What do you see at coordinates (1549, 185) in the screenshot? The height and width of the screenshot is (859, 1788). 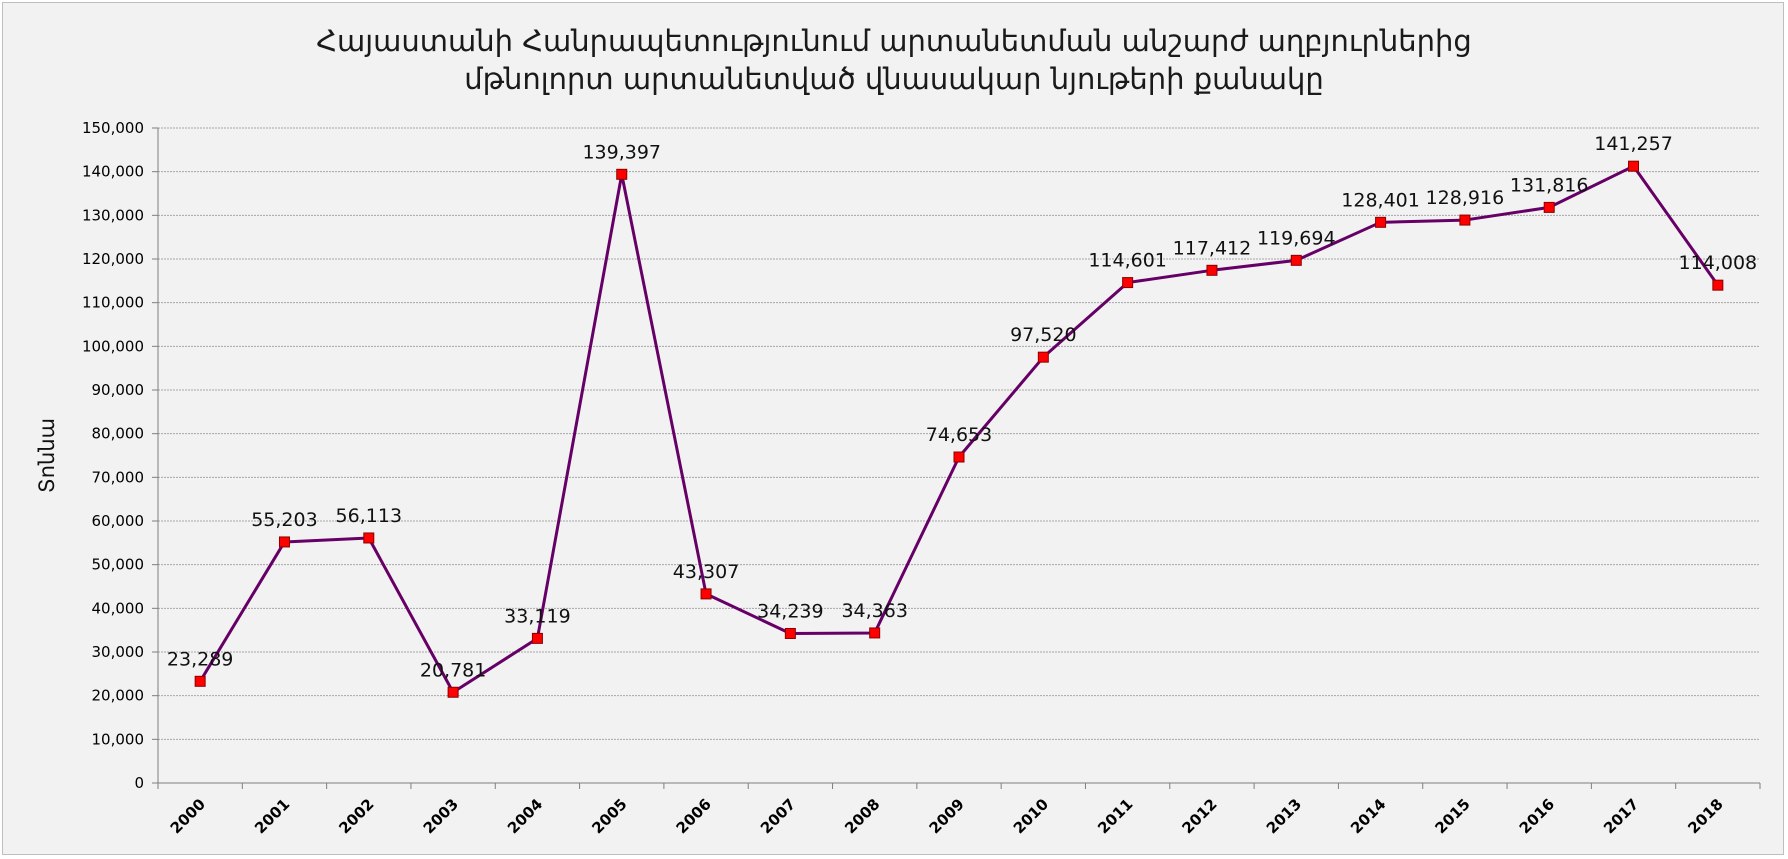 I see `data-label: 131,816` at bounding box center [1549, 185].